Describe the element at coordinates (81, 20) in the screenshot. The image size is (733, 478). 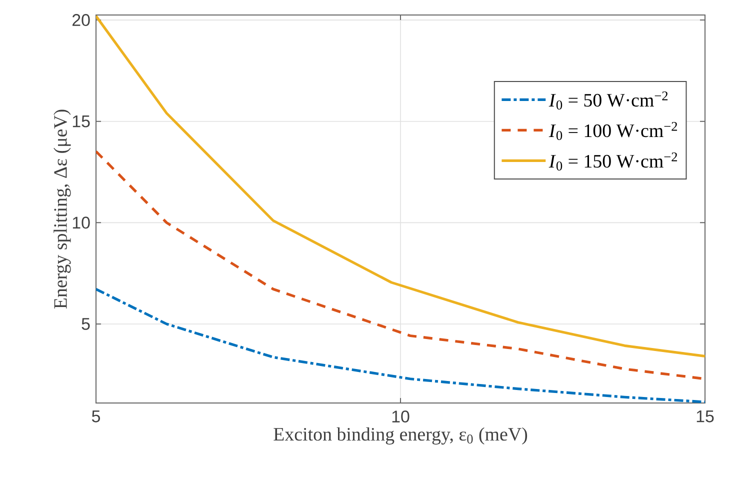
I see `y-tick-label: 20` at that location.